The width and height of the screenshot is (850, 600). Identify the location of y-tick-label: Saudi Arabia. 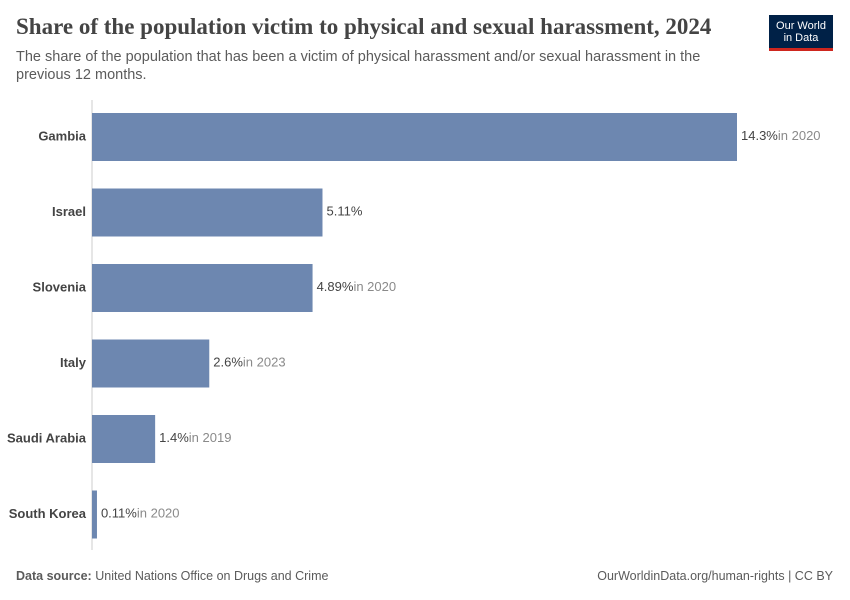
(47, 437).